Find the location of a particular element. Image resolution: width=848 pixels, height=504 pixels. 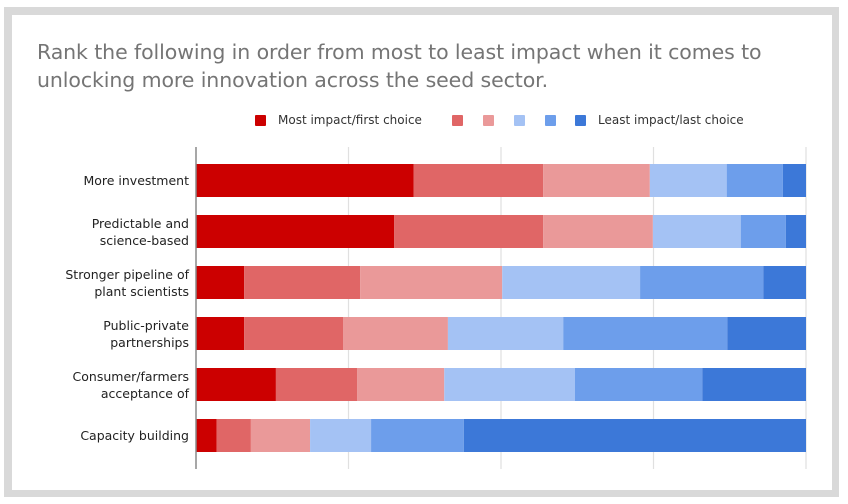

category-label-line: Public-private is located at coordinates (146, 325).